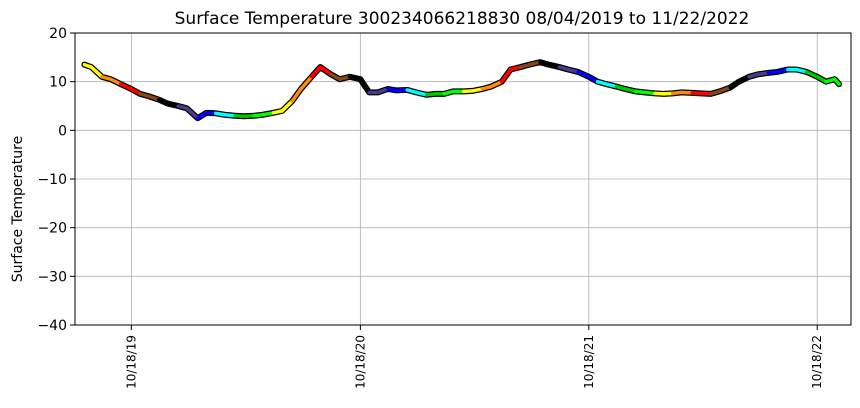  Describe the element at coordinates (52, 326) in the screenshot. I see `y-tick-label: −40` at that location.